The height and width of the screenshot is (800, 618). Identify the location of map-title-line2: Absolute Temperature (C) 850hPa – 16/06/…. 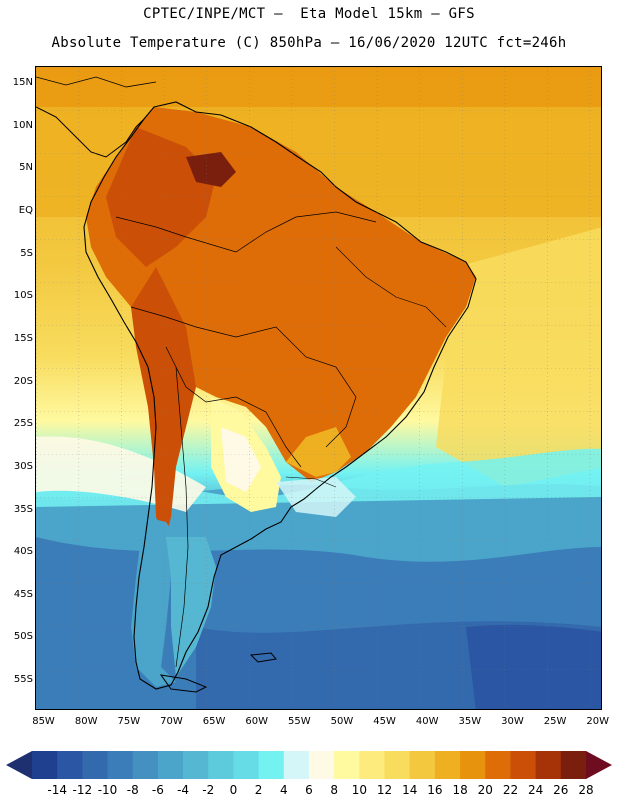
(309, 43).